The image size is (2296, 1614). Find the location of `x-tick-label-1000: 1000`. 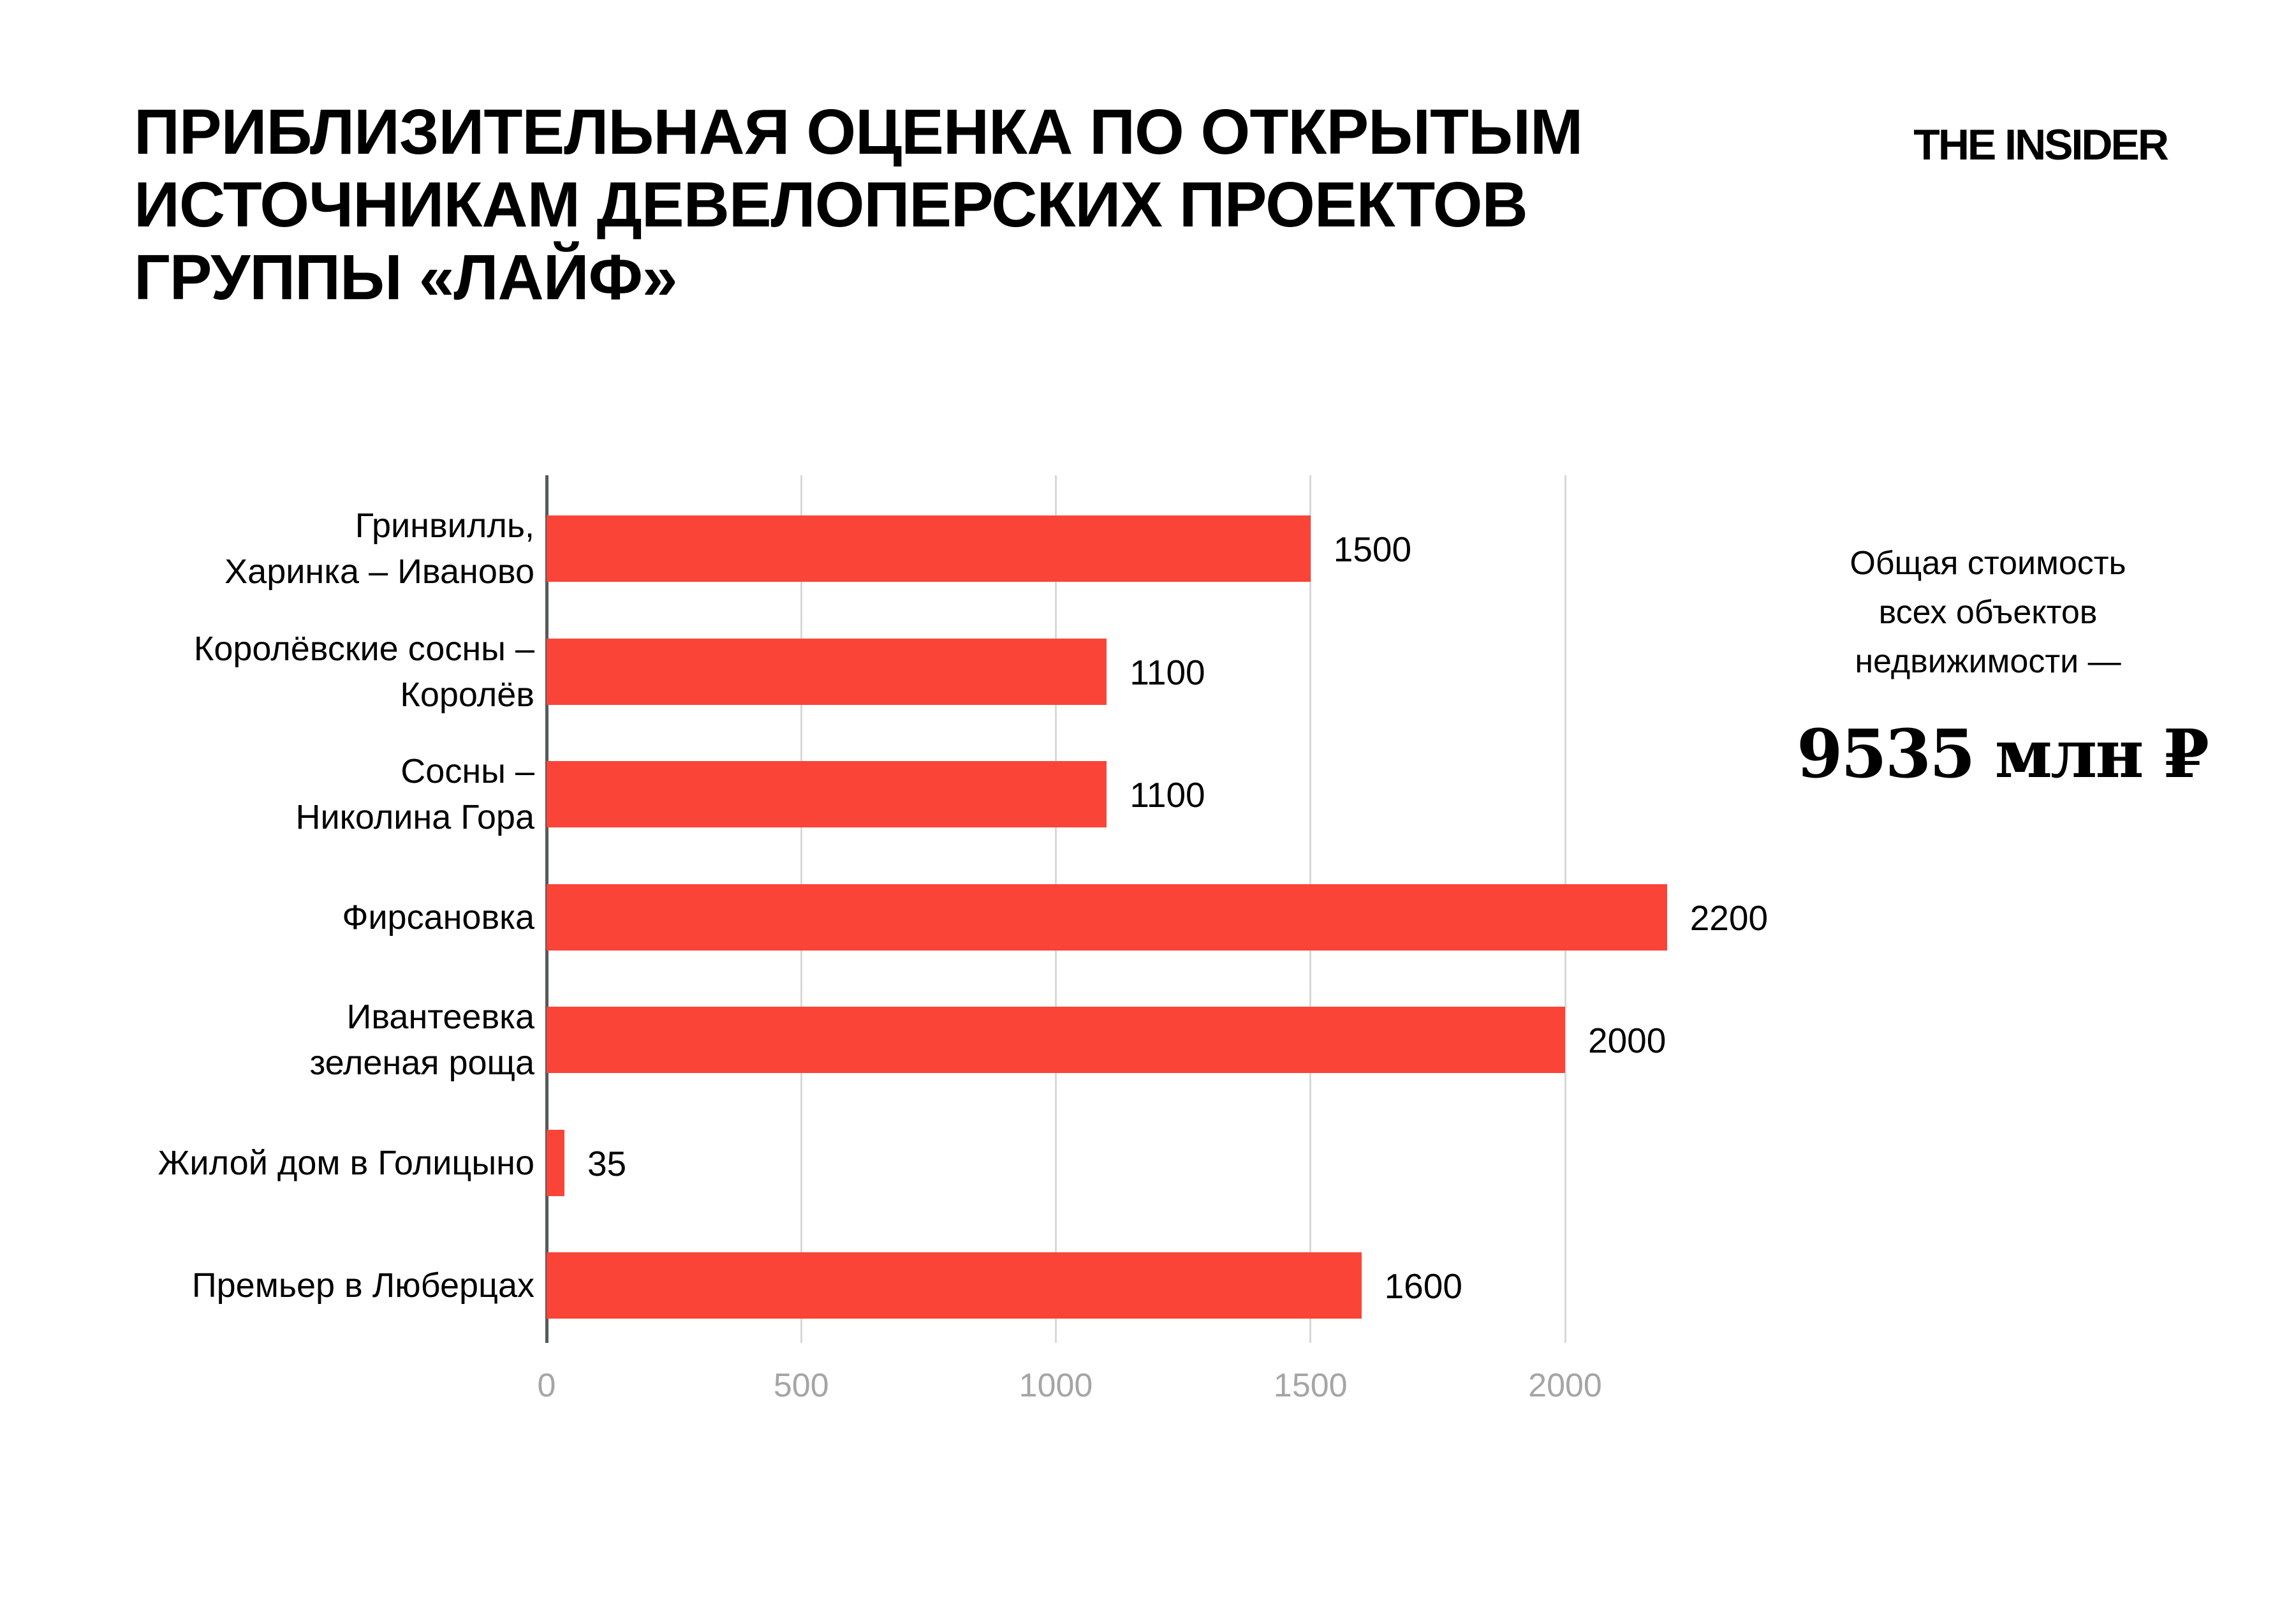

x-tick-label-1000: 1000 is located at coordinates (1056, 1385).